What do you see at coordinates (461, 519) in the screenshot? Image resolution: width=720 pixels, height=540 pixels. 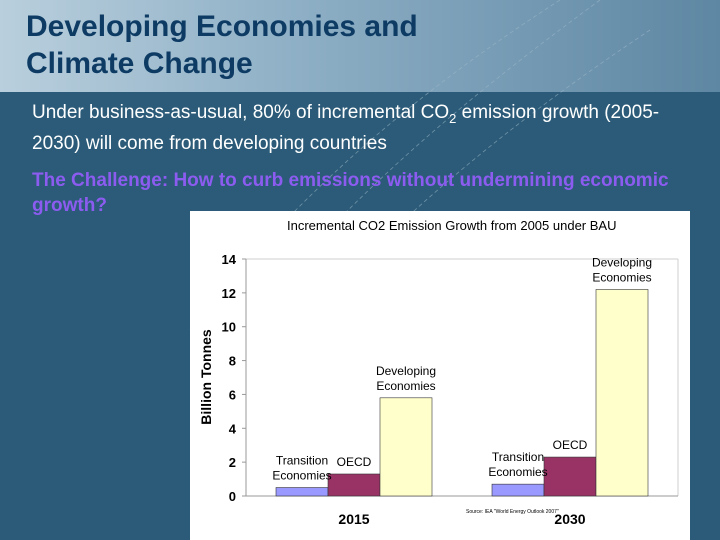 I see `x-tick-labels: 2015 2030` at bounding box center [461, 519].